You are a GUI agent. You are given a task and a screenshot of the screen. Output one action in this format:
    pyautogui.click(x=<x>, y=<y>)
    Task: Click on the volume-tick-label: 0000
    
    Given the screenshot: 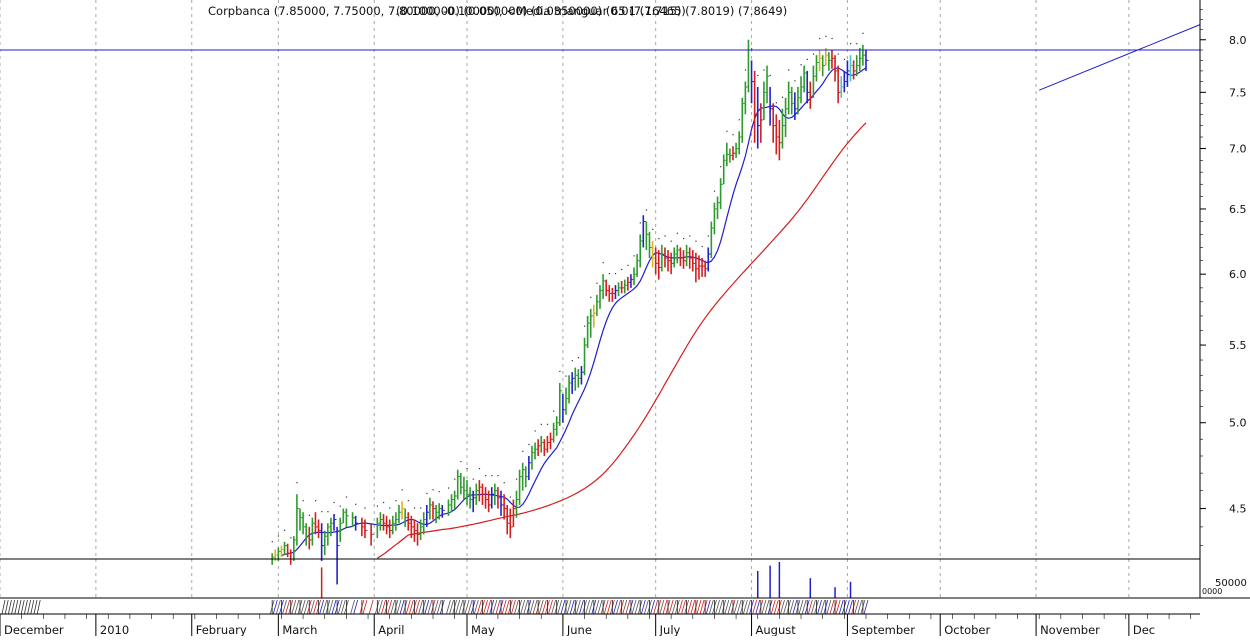 What is the action you would take?
    pyautogui.click(x=1212, y=591)
    